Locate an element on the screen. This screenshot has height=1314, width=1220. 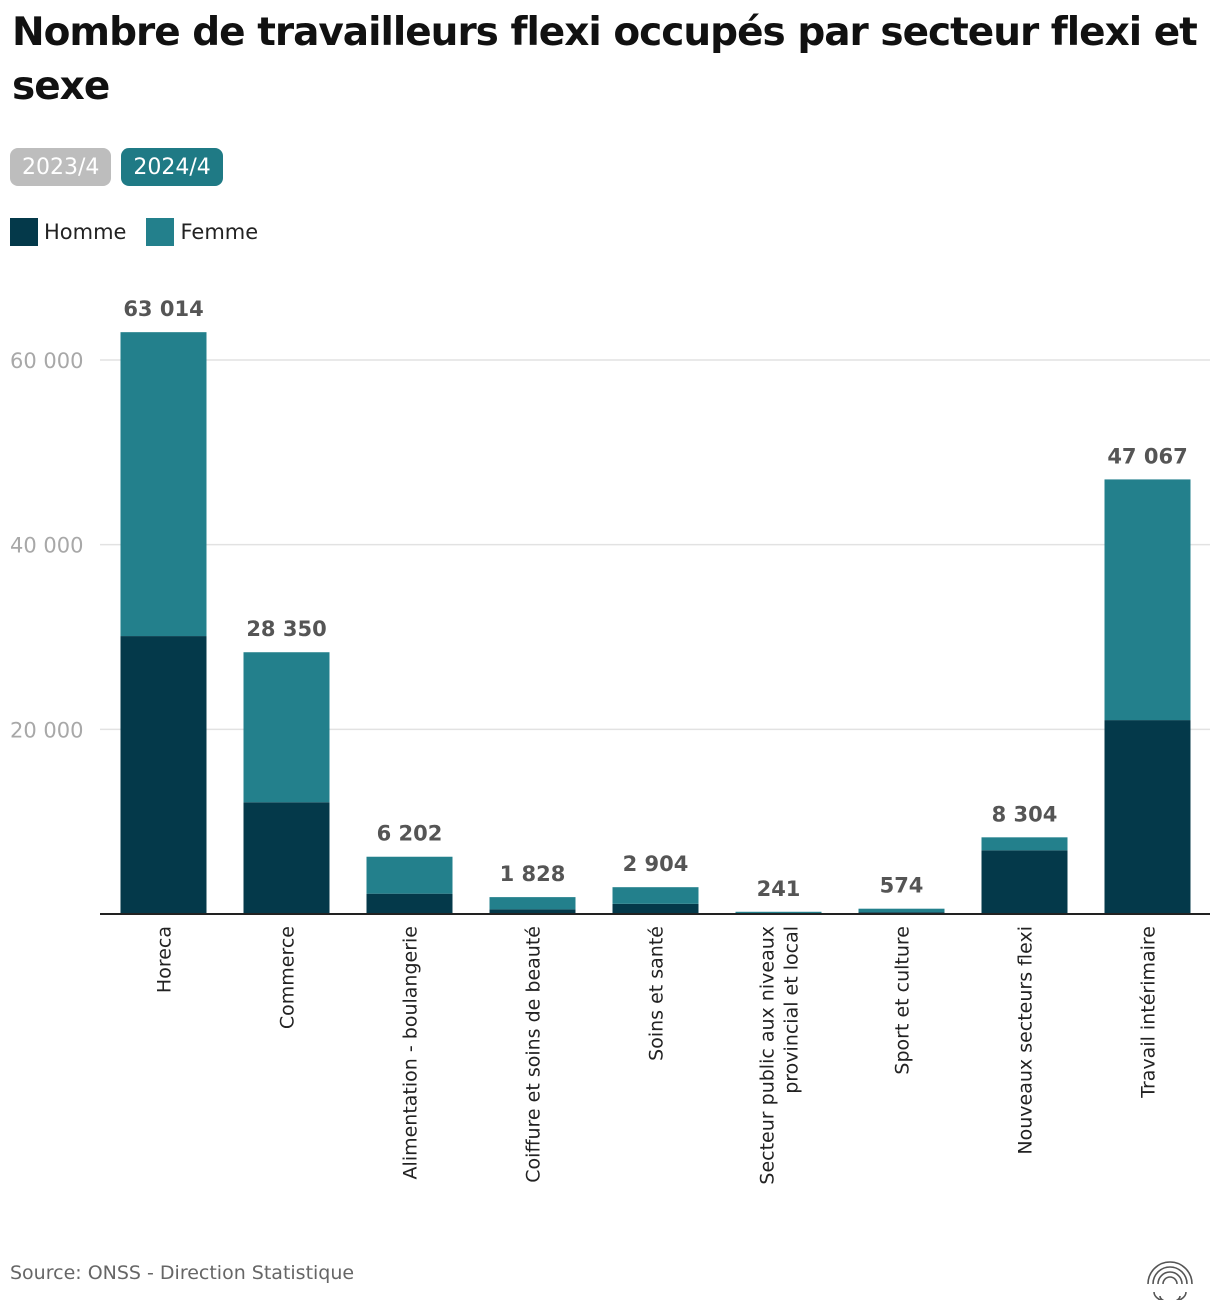
legend-label-femme: Femme is located at coordinates (219, 232).